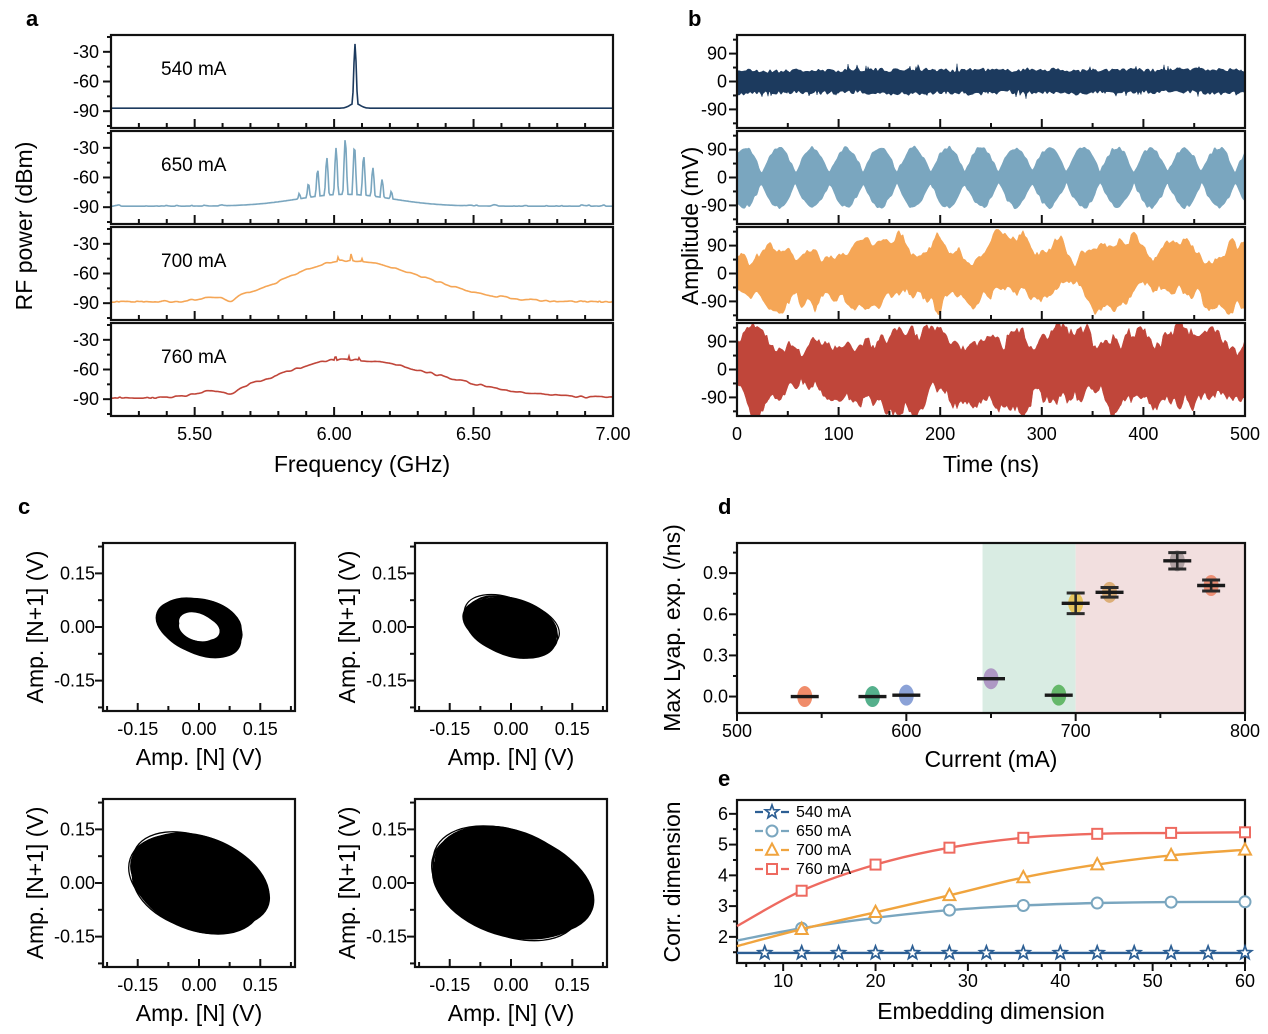  I want to click on lyapunov-point-540mA, so click(804, 697).